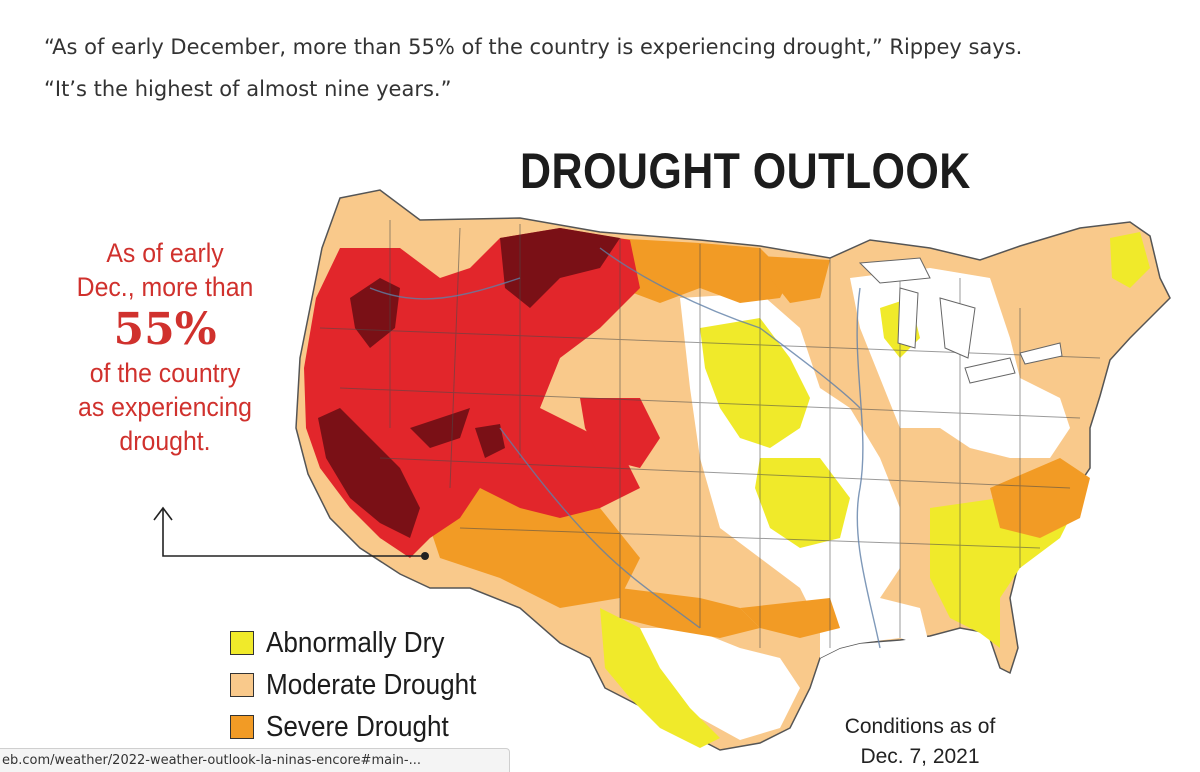  What do you see at coordinates (745, 171) in the screenshot?
I see `map-title: DROUGHT OUTLOOK` at bounding box center [745, 171].